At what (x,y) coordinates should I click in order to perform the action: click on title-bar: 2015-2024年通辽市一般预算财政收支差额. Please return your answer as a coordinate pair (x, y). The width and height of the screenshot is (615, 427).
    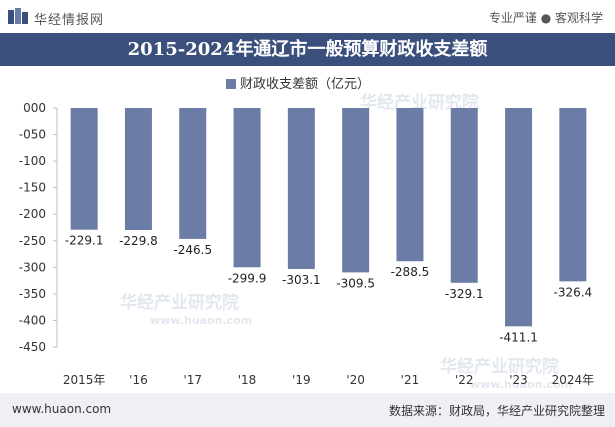
    Looking at the image, I should click on (307, 49).